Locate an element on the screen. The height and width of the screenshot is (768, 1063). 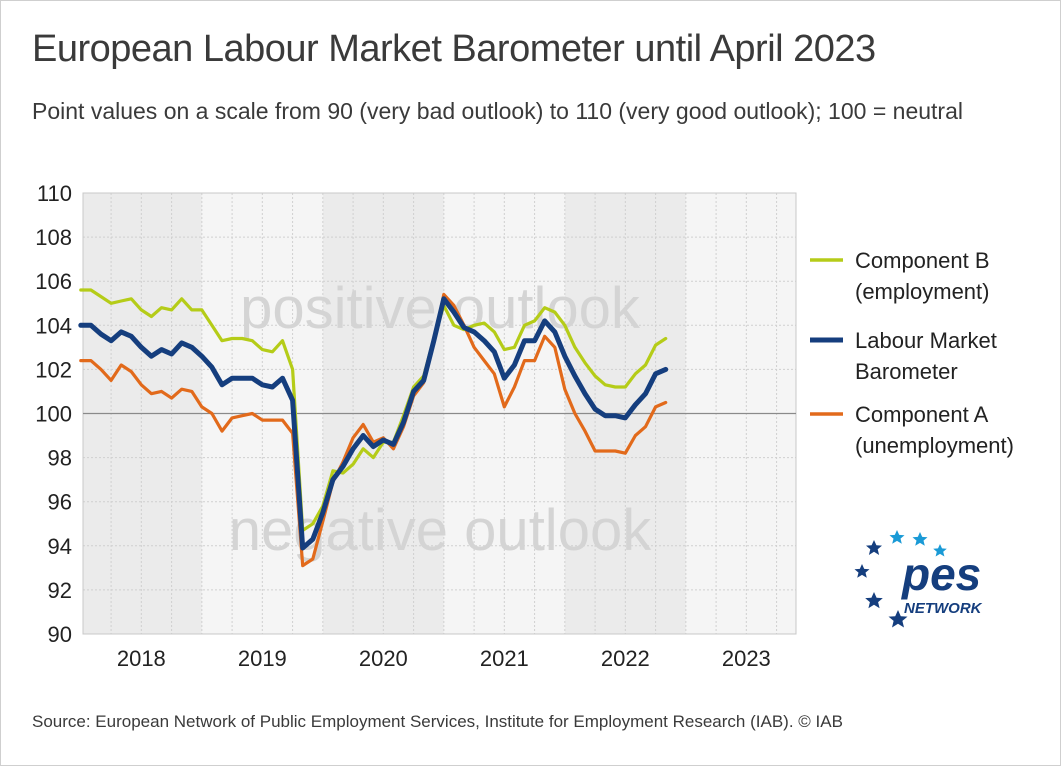
legend-label: (employment) is located at coordinates (922, 291).